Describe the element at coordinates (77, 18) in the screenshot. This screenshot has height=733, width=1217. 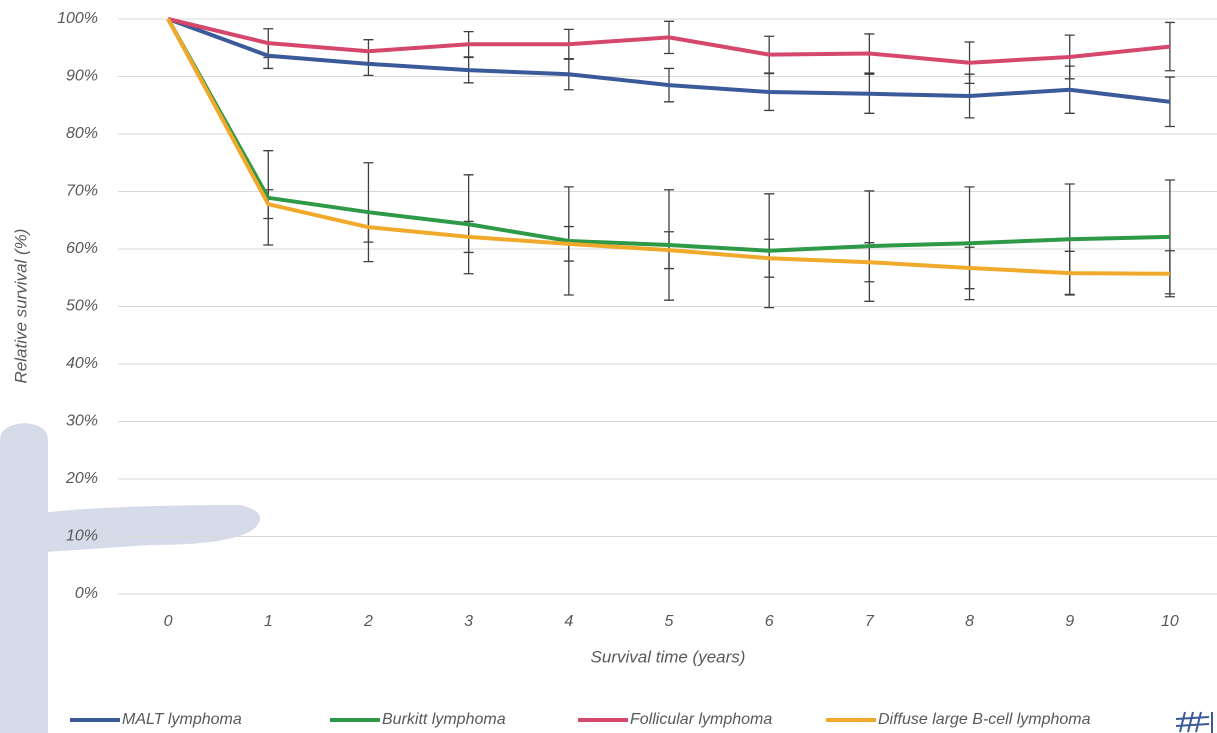
I see `y-tick-label: 100%` at that location.